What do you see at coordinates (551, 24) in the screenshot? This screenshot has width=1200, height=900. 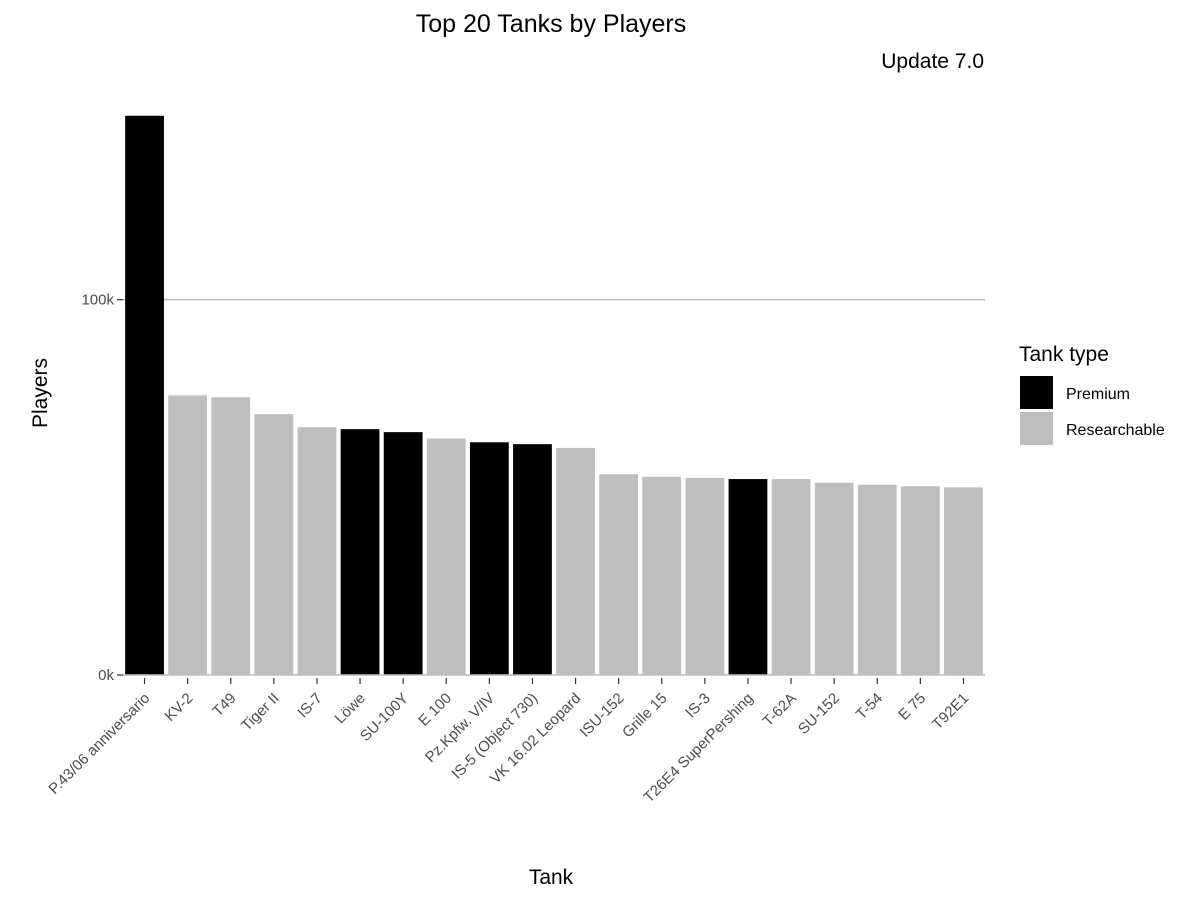 I see `chart-title: Top 20 Tanks by Players` at bounding box center [551, 24].